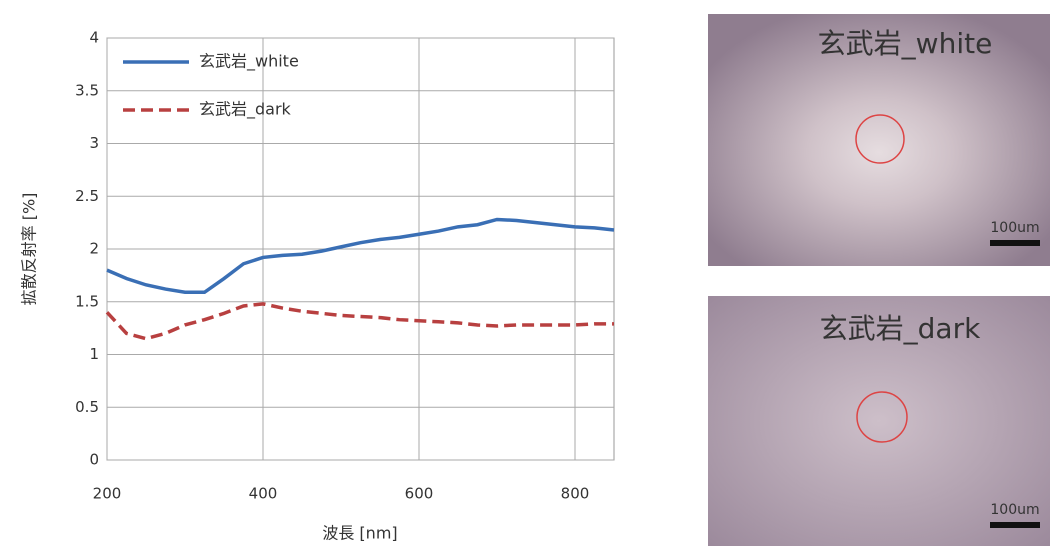 Image resolution: width=1055 pixels, height=556 pixels. Describe the element at coordinates (87, 407) in the screenshot. I see `y-tick-label: 0.5` at that location.